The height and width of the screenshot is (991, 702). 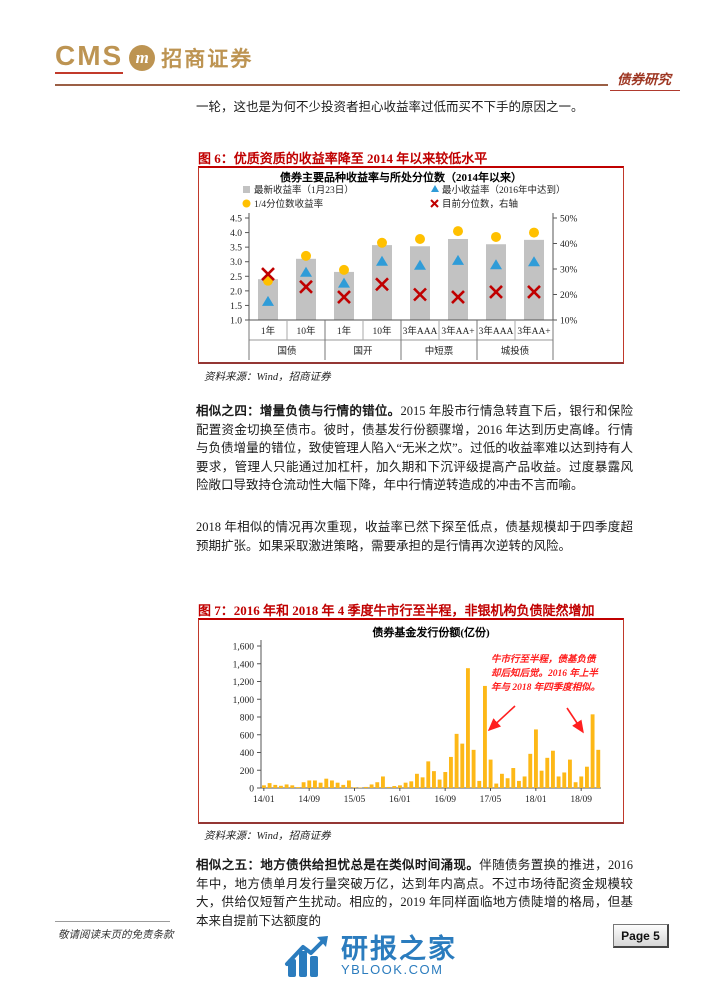 What do you see at coordinates (251, 790) in the screenshot?
I see `svg-text: 0` at bounding box center [251, 790].